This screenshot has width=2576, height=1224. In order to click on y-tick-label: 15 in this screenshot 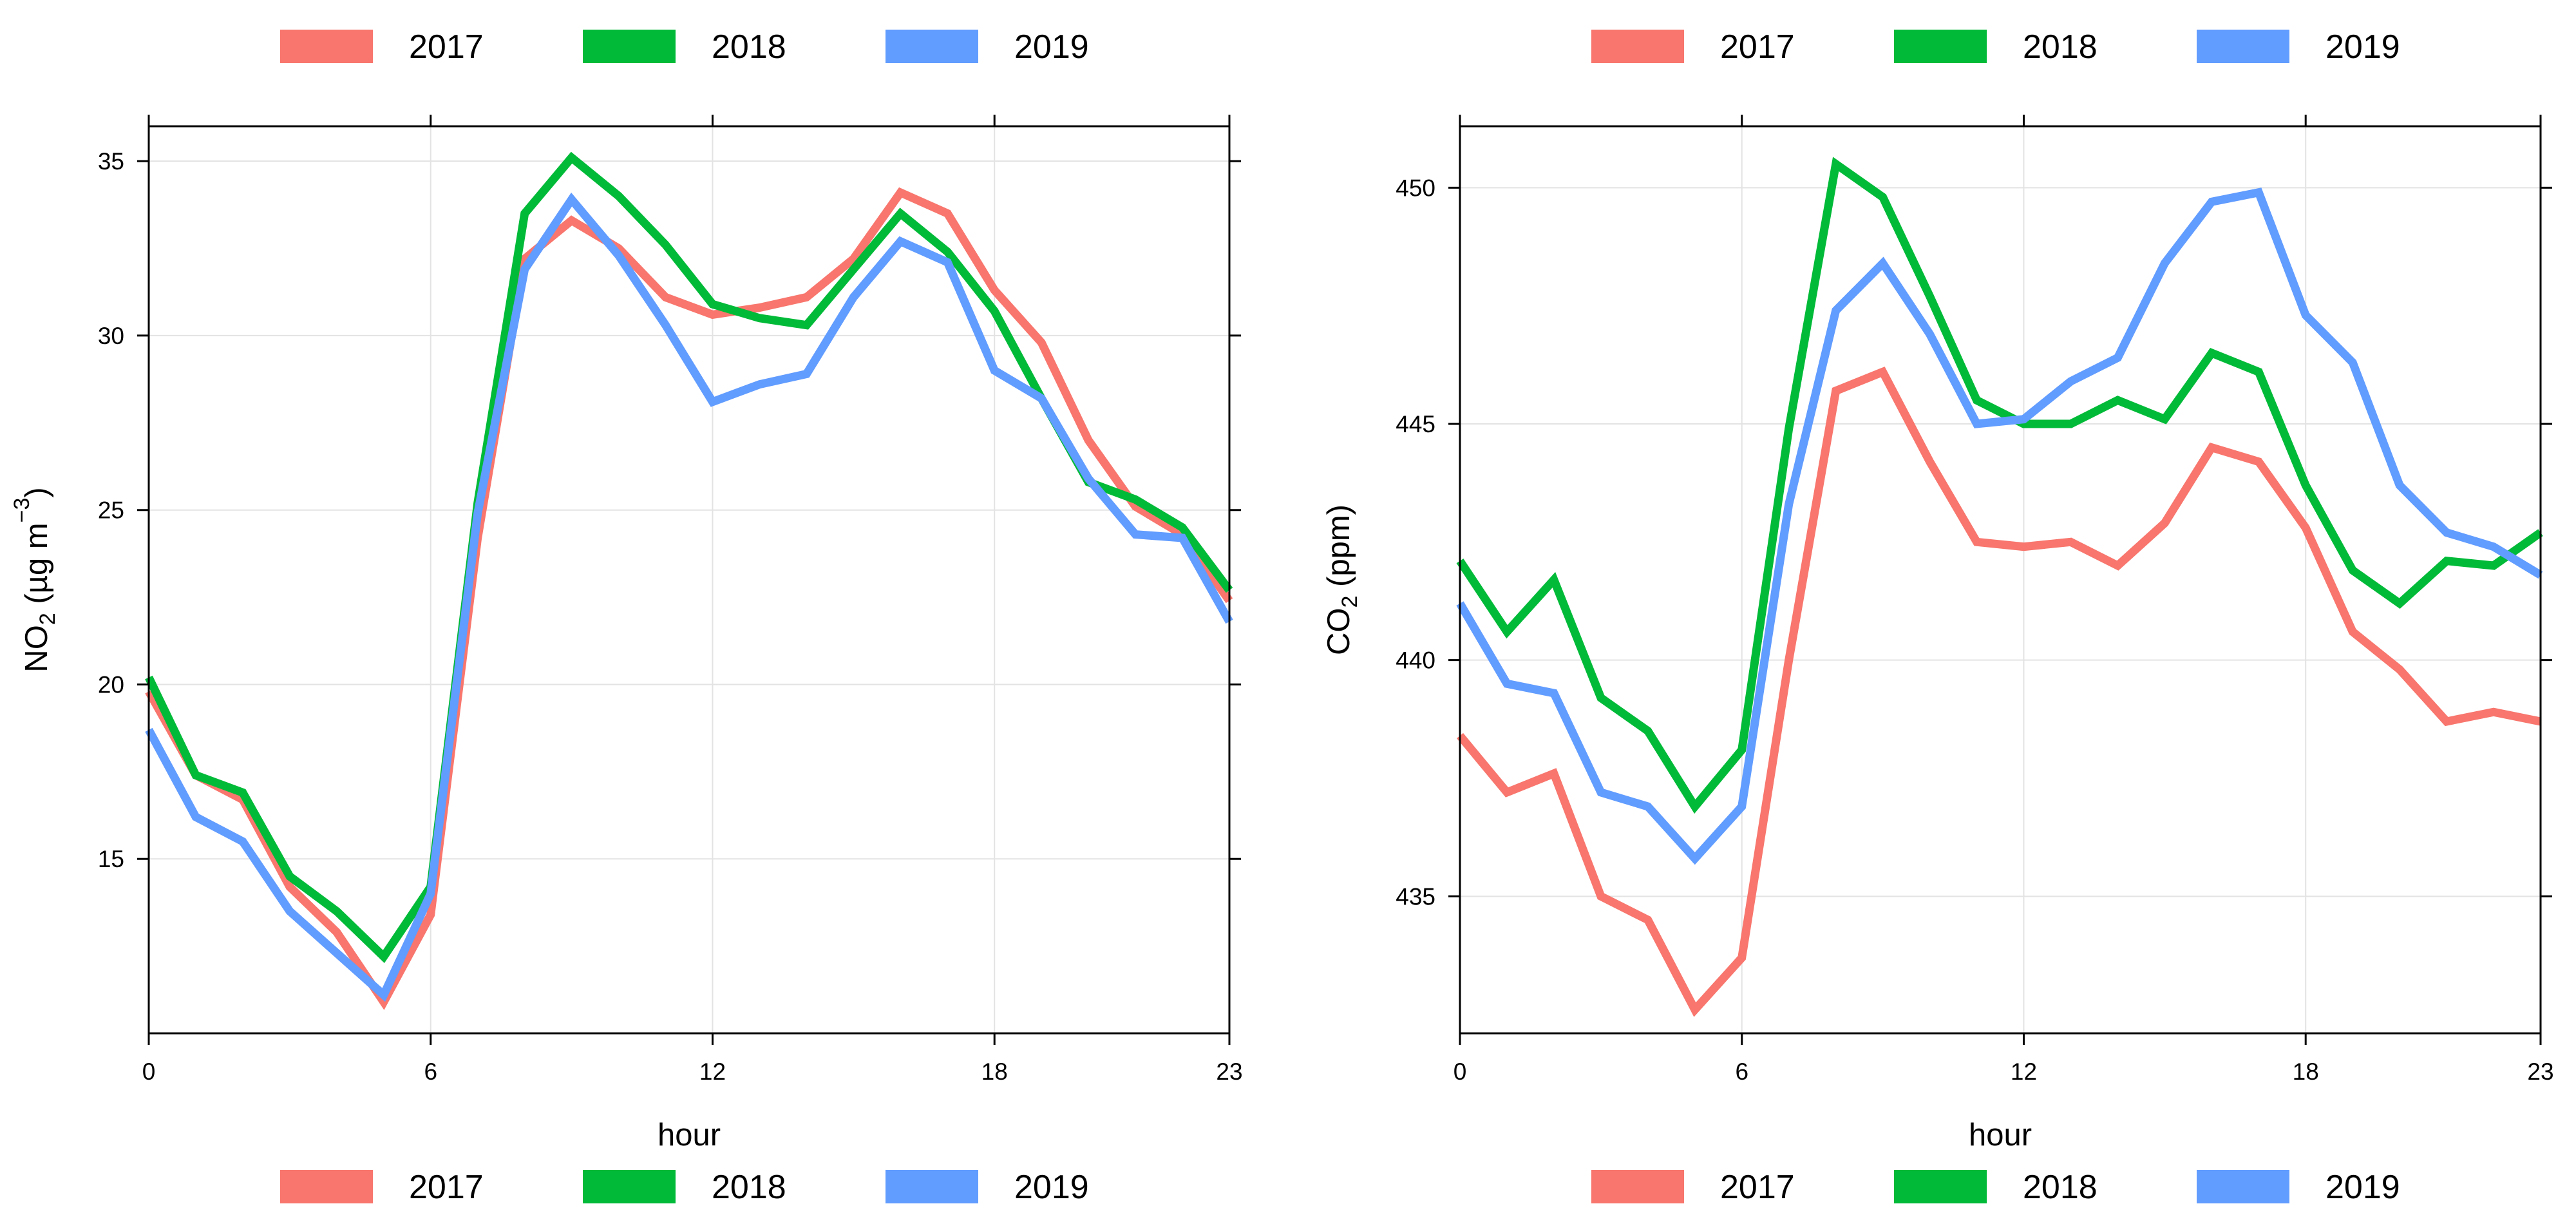, I will do `click(111, 859)`.